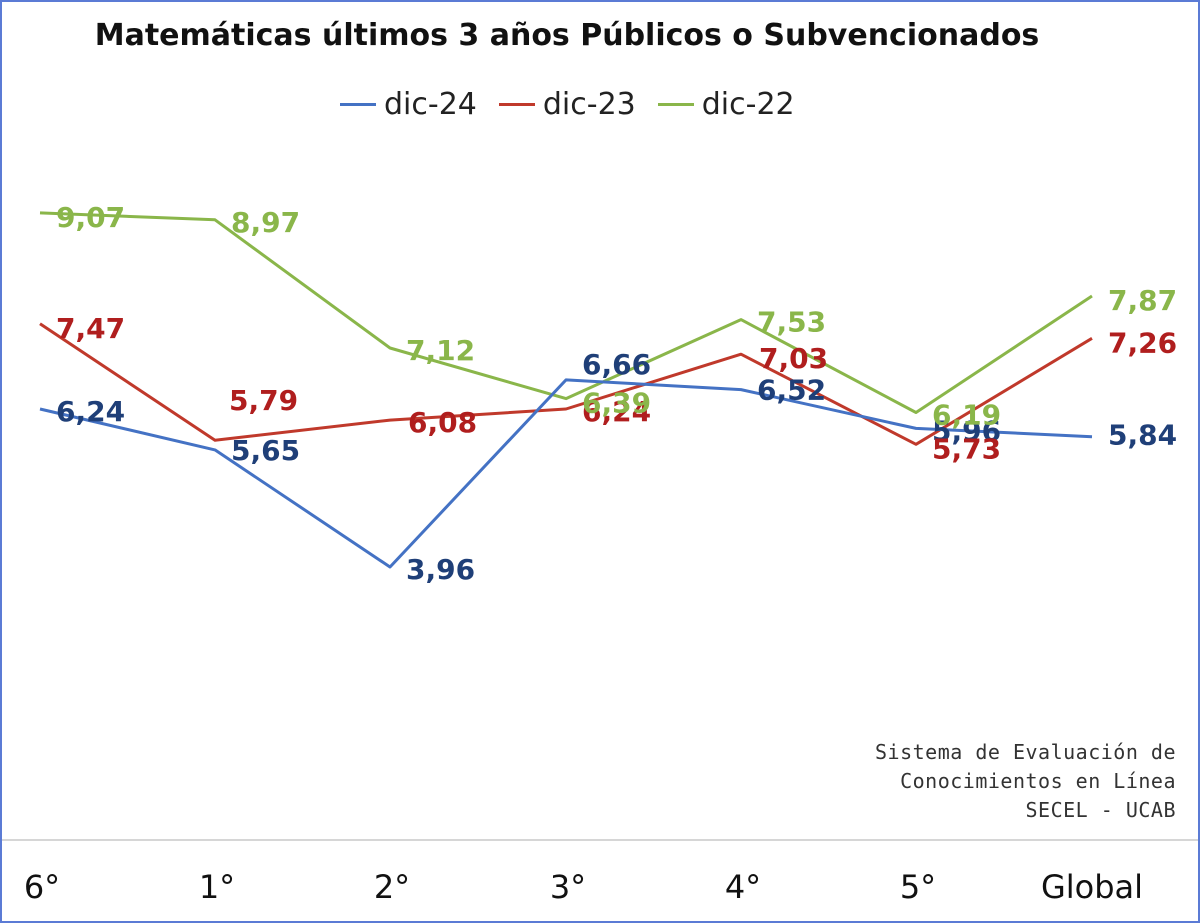 The width and height of the screenshot is (1200, 923). I want to click on credit-line-1: Sistema de Evaluación de, so click(1025, 752).